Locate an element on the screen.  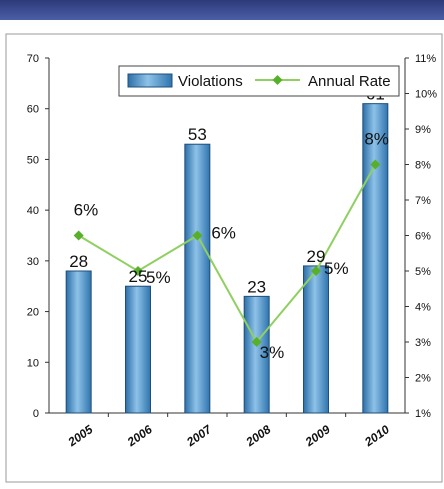
y-right-tick-label: 4% is located at coordinates (423, 308).